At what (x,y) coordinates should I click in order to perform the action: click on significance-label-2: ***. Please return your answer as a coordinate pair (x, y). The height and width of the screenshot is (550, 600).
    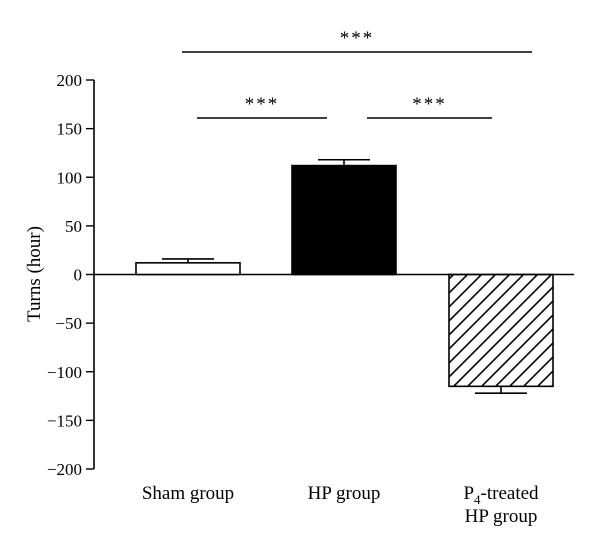
    Looking at the image, I should click on (357, 38).